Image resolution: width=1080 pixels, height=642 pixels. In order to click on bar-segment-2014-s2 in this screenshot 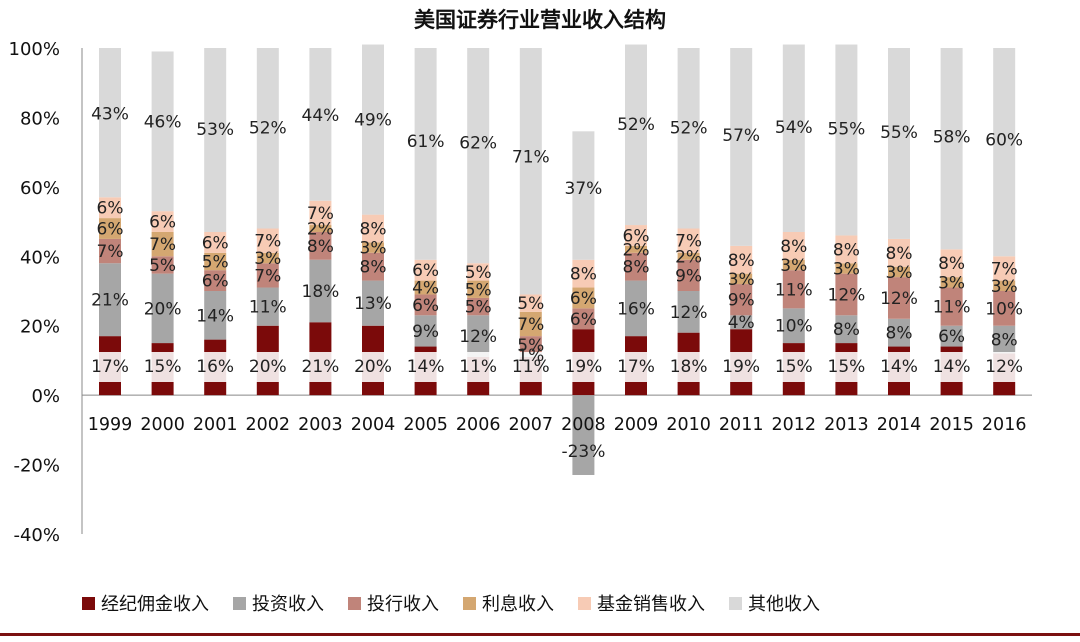, I will do `click(899, 298)`.